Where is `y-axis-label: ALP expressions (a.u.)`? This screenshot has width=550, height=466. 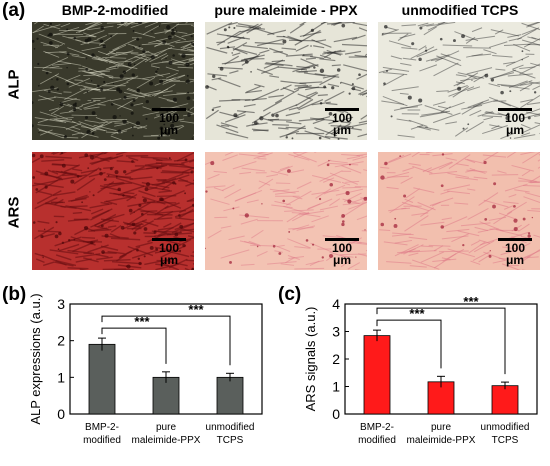 y-axis-label: ALP expressions (a.u.) is located at coordinates (35, 358).